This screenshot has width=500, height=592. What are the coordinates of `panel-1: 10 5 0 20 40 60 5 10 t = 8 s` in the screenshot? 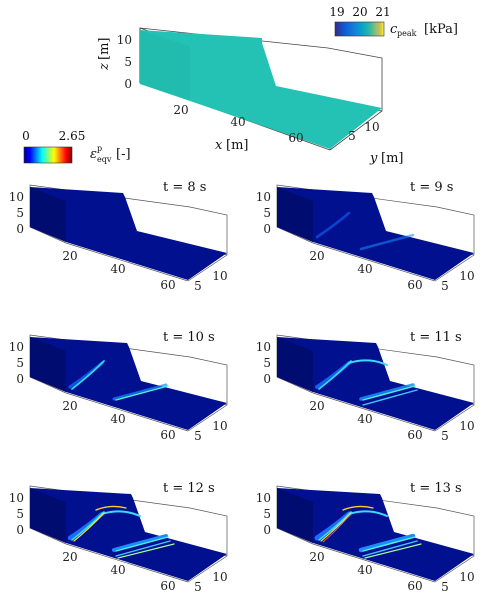 It's located at (118, 236).